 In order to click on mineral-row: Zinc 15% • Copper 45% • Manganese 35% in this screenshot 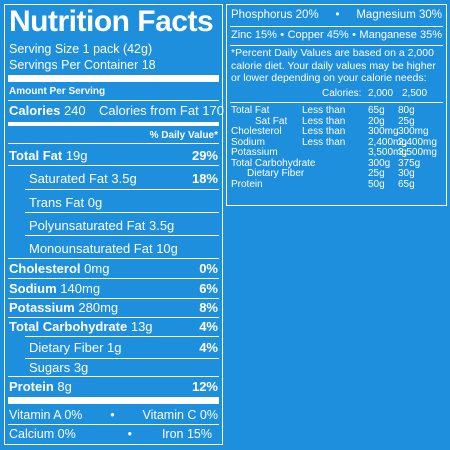, I will do `click(336, 35)`.